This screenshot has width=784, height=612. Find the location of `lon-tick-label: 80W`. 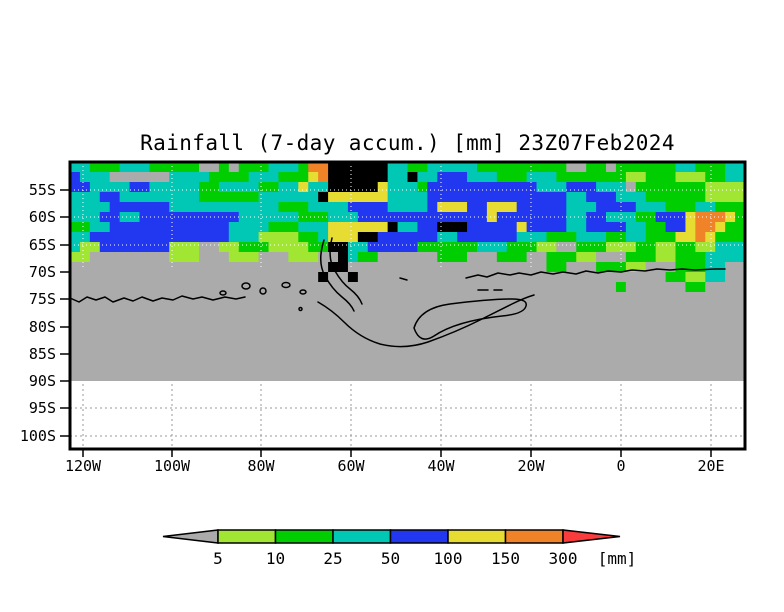

lon-tick-label: 80W is located at coordinates (261, 466).